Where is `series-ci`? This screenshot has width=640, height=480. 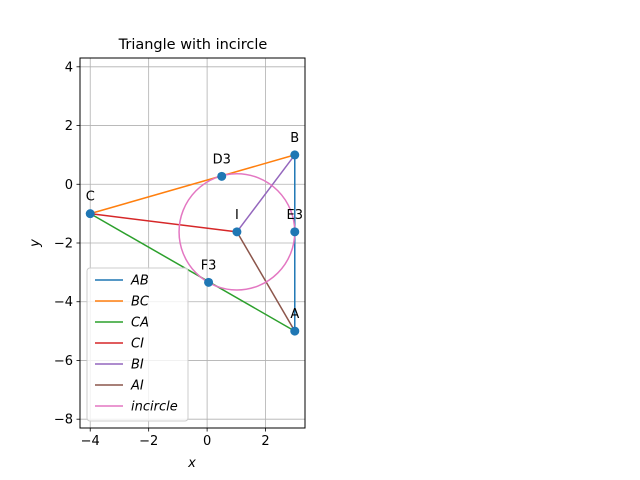
series-ci is located at coordinates (164, 222).